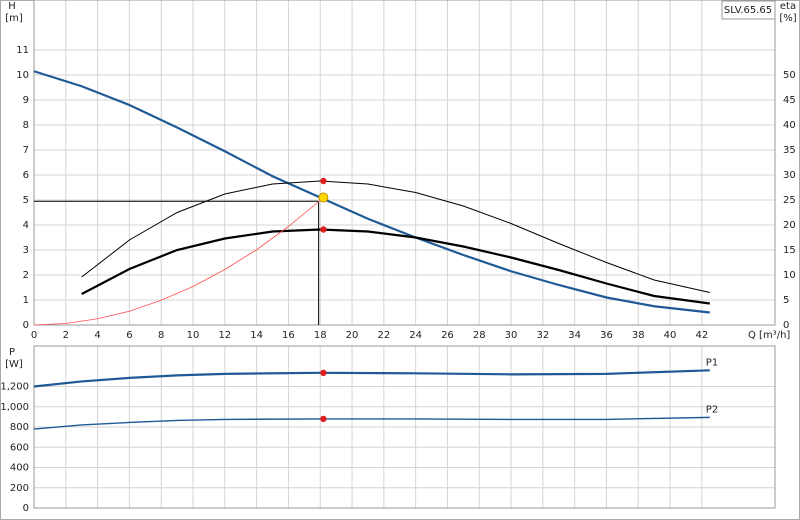  What do you see at coordinates (769, 335) in the screenshot?
I see `x-axis-label: Q [m³/h]` at bounding box center [769, 335].